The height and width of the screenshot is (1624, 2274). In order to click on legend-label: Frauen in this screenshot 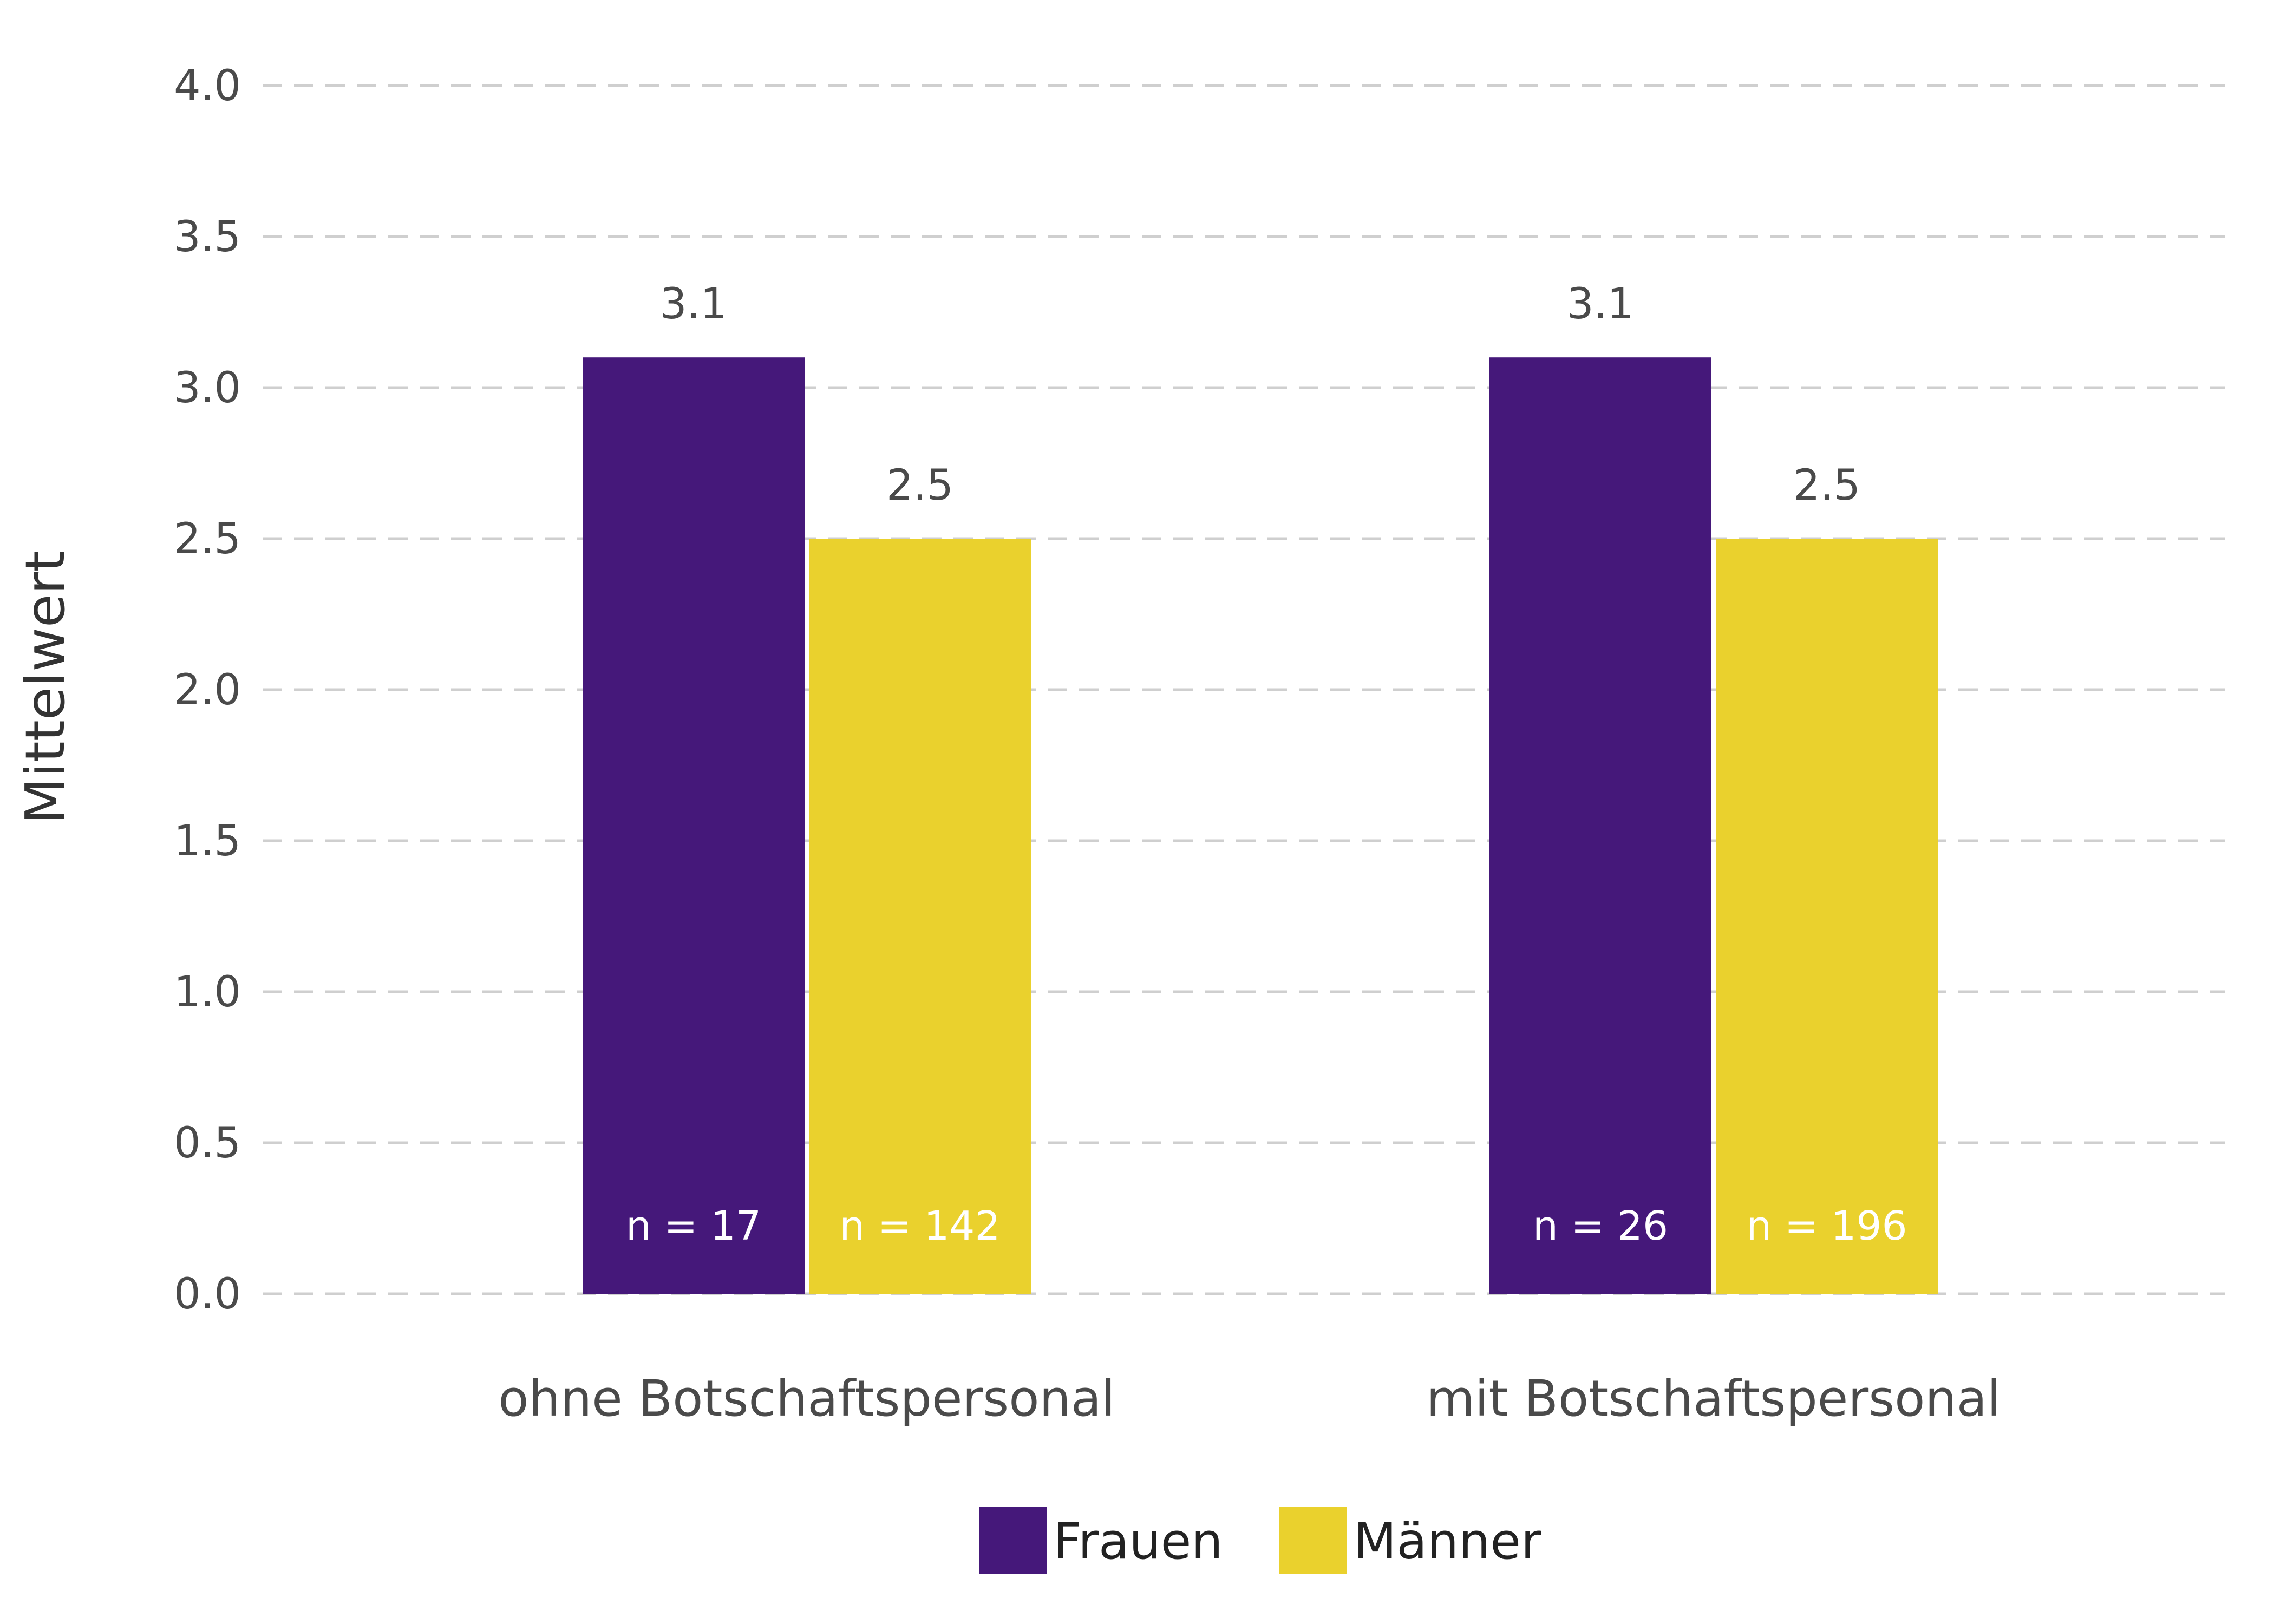, I will do `click(1138, 1541)`.